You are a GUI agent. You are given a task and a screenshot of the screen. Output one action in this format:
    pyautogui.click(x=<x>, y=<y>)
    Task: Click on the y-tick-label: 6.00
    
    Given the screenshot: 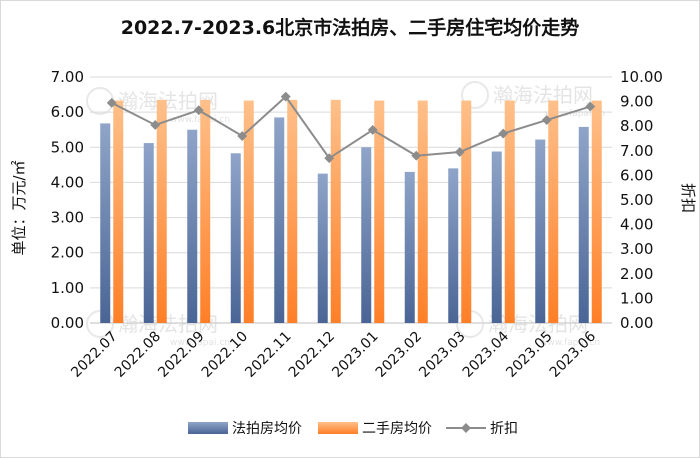 What is the action you would take?
    pyautogui.click(x=67, y=112)
    